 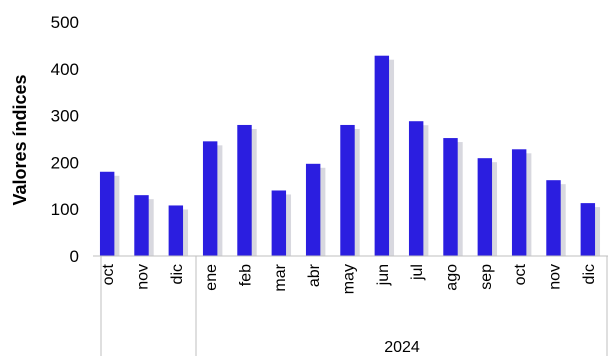 I want to click on y-axis-label: Valores índices, so click(x=20, y=139).